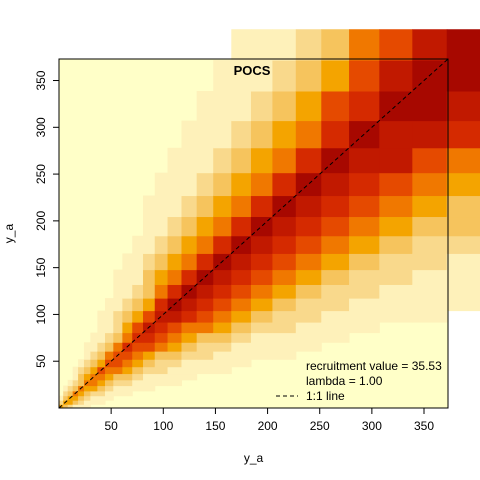  What do you see at coordinates (41, 314) in the screenshot?
I see `y-tick-label: 100` at bounding box center [41, 314].